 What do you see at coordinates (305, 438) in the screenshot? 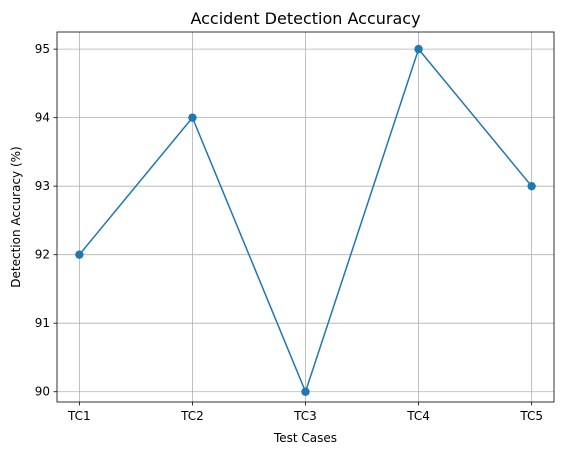
I see `x-axis-label: Test Cases` at bounding box center [305, 438].